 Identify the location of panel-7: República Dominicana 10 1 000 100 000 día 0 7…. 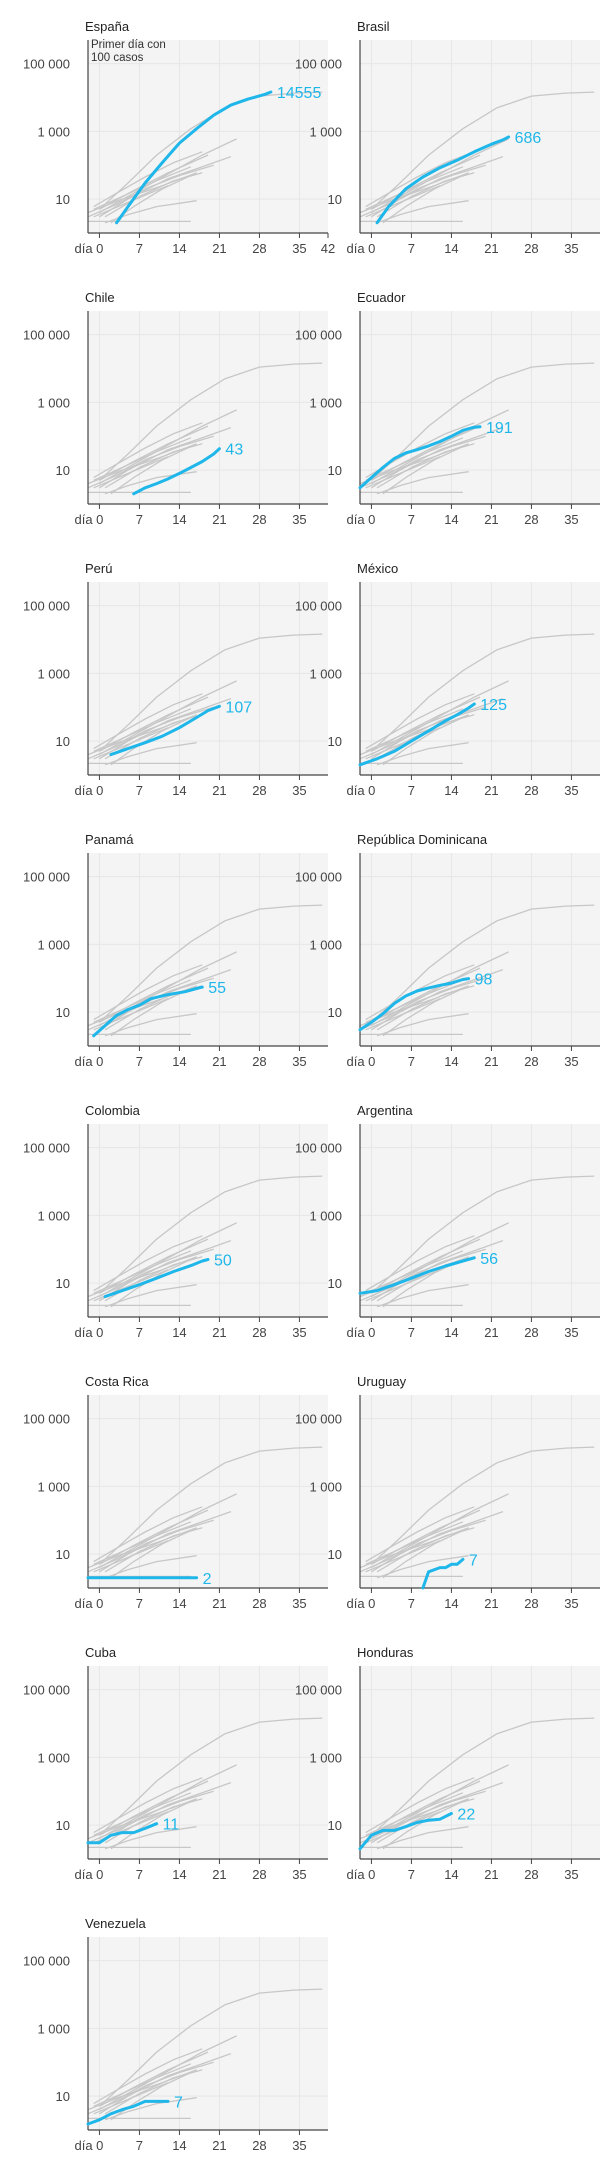
(447, 950).